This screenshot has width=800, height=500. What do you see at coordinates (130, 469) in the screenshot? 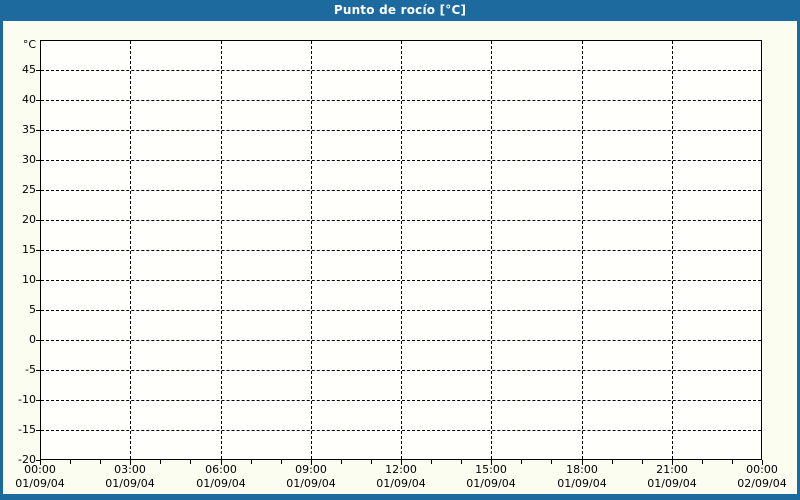
I see `x-tick-time-label: 03:00` at bounding box center [130, 469].